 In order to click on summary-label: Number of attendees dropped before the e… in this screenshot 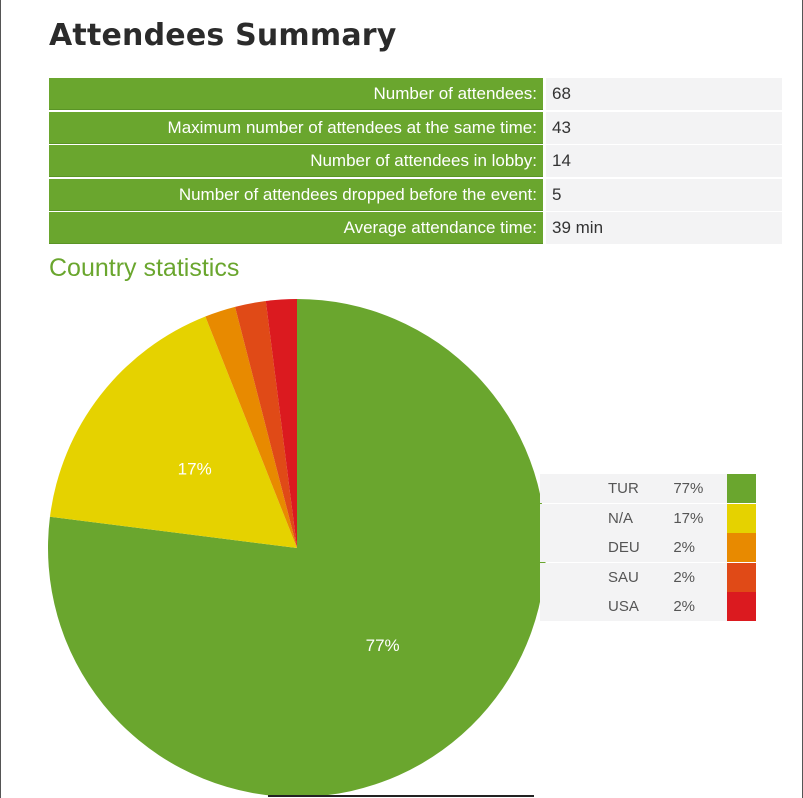, I will do `click(296, 194)`.